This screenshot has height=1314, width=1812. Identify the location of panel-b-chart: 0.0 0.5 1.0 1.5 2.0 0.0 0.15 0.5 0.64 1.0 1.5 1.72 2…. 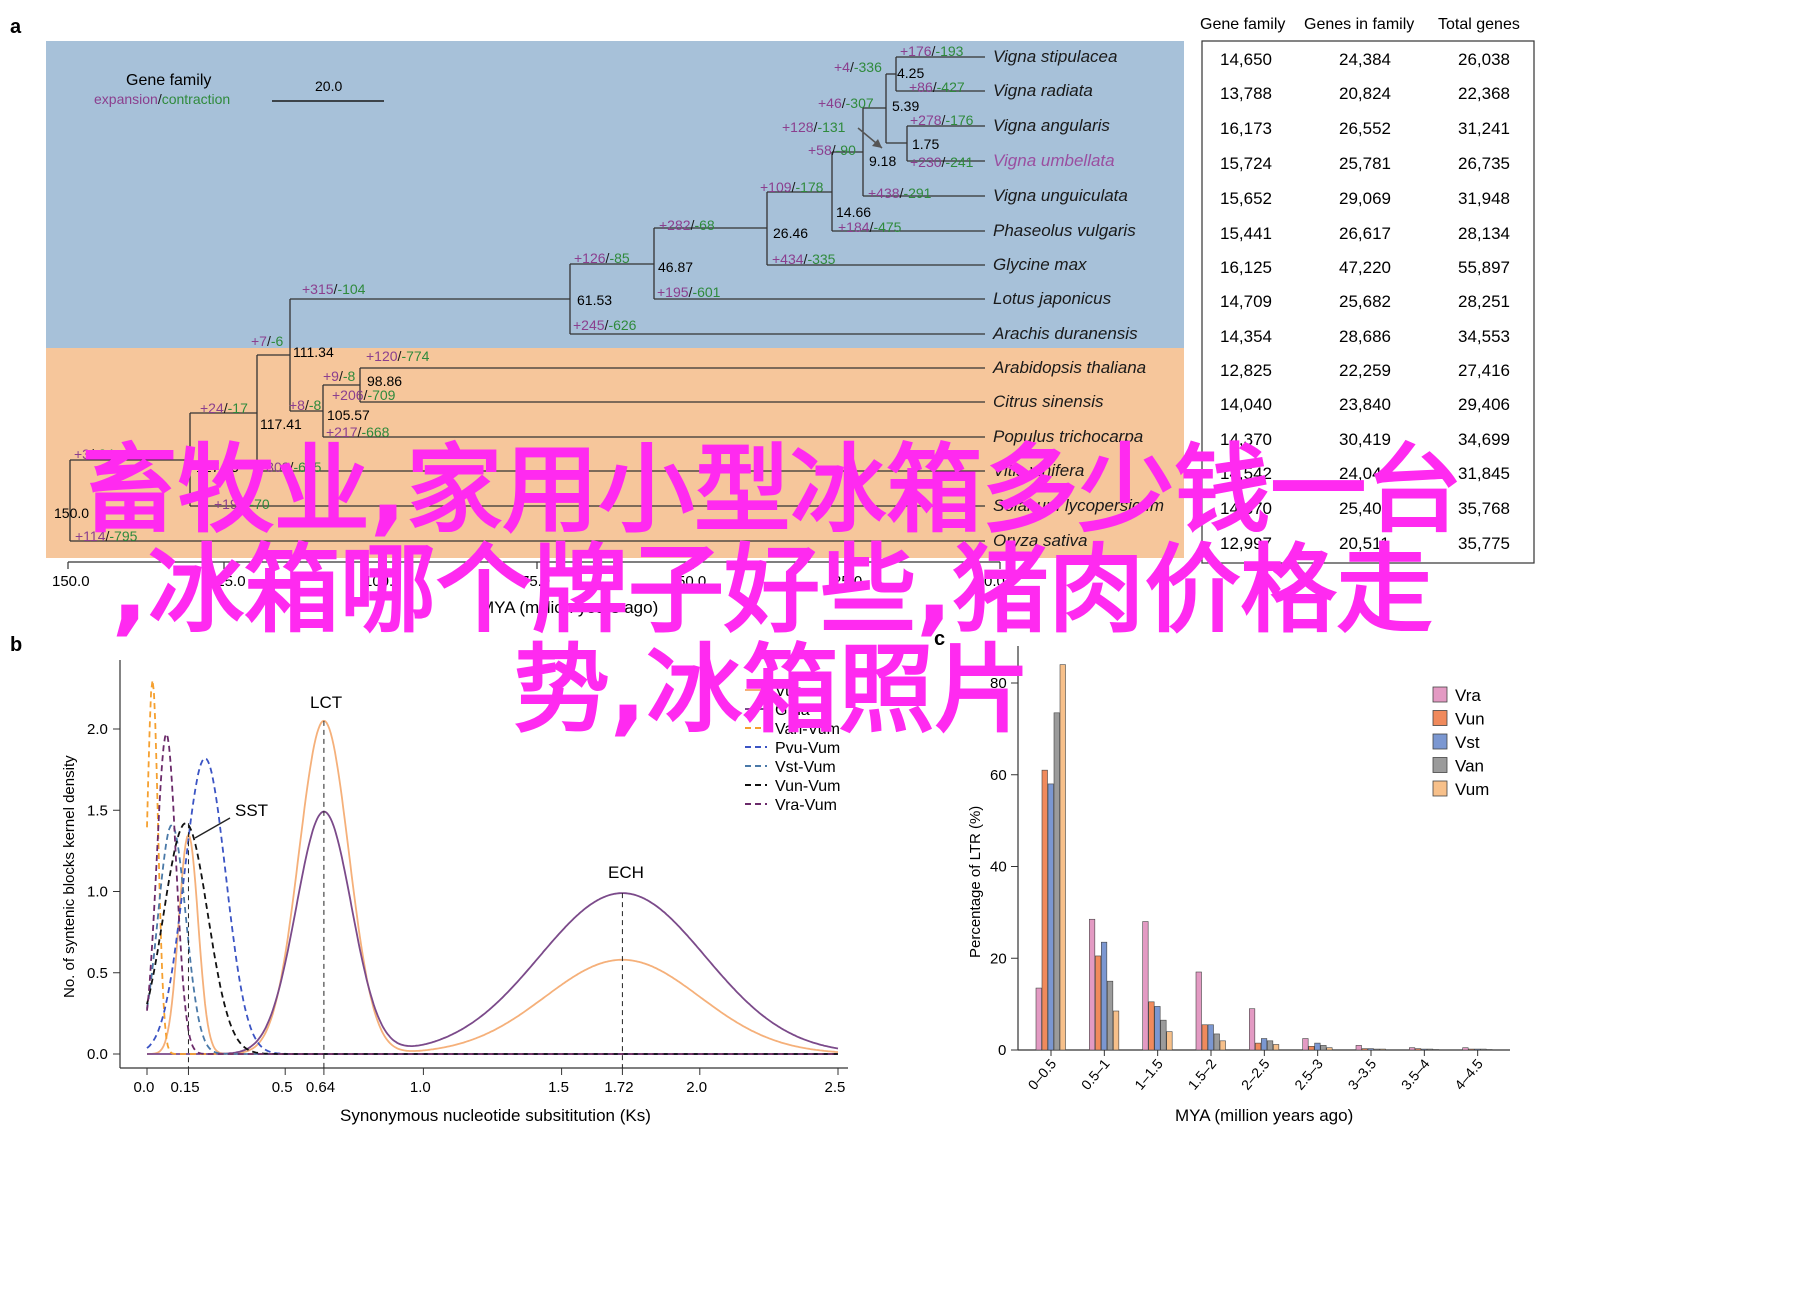
(467, 878).